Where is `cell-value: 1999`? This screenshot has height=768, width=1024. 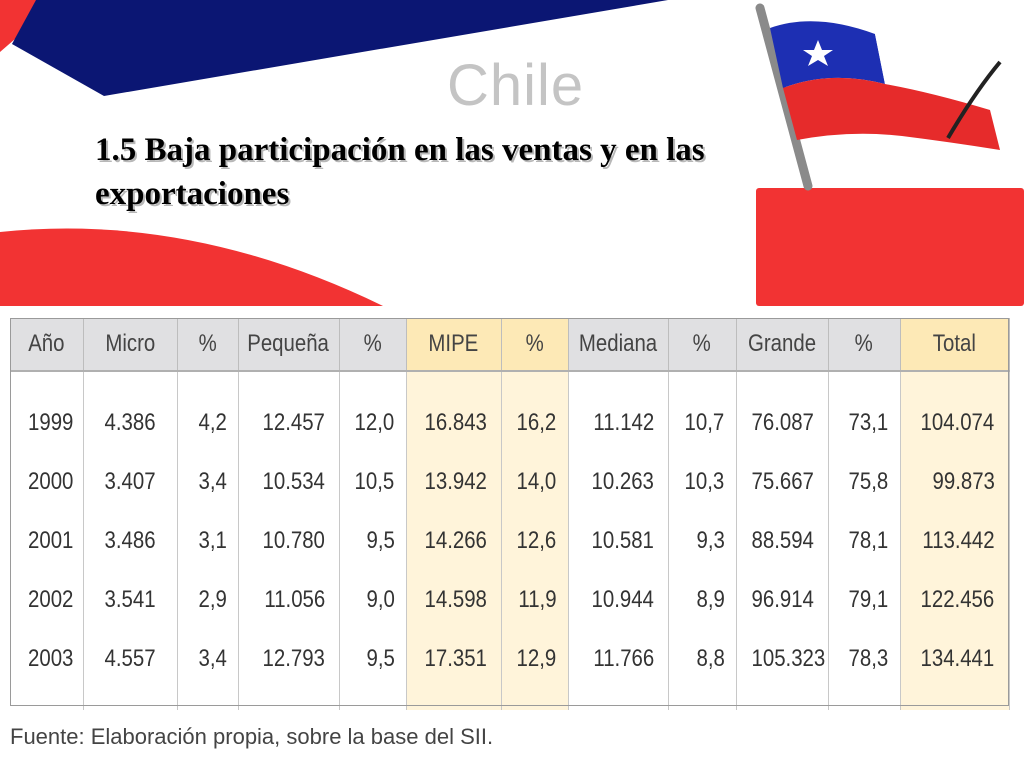
cell-value: 1999 is located at coordinates (51, 422).